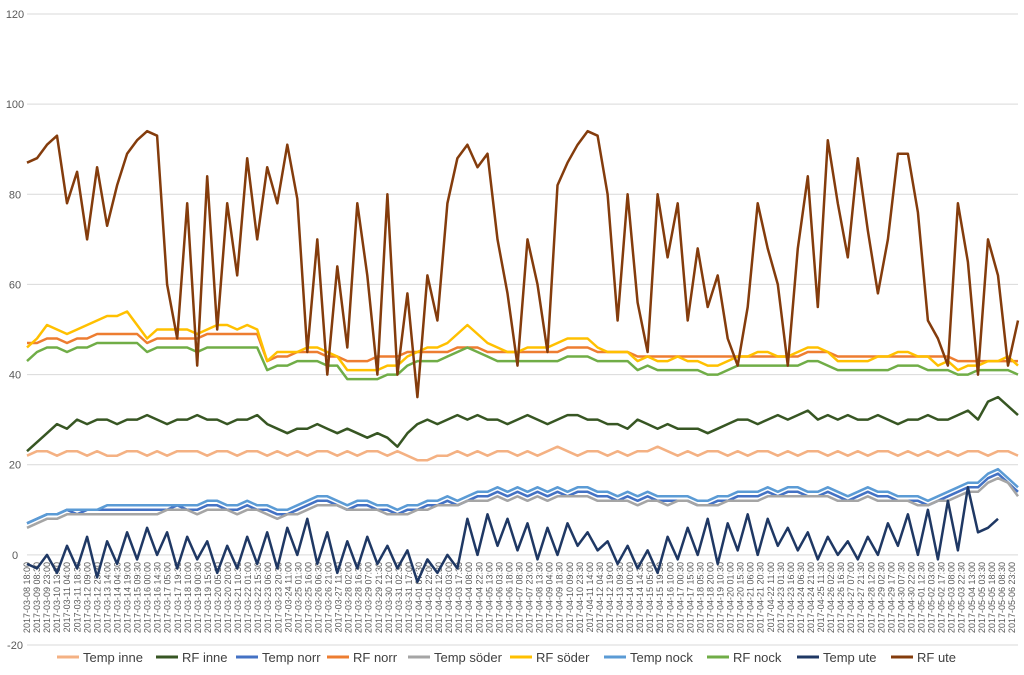  Describe the element at coordinates (138, 597) in the screenshot. I see `x-tick-label: 2017-03-15 09:30` at that location.